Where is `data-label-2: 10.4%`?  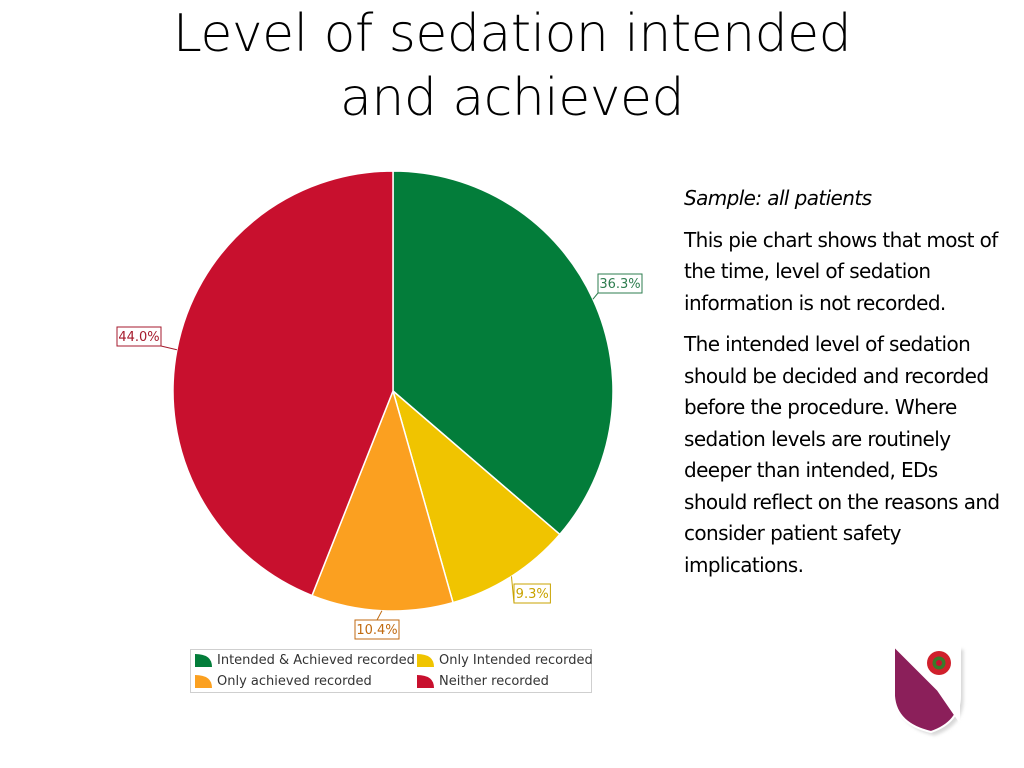
data-label-2: 10.4% is located at coordinates (376, 630).